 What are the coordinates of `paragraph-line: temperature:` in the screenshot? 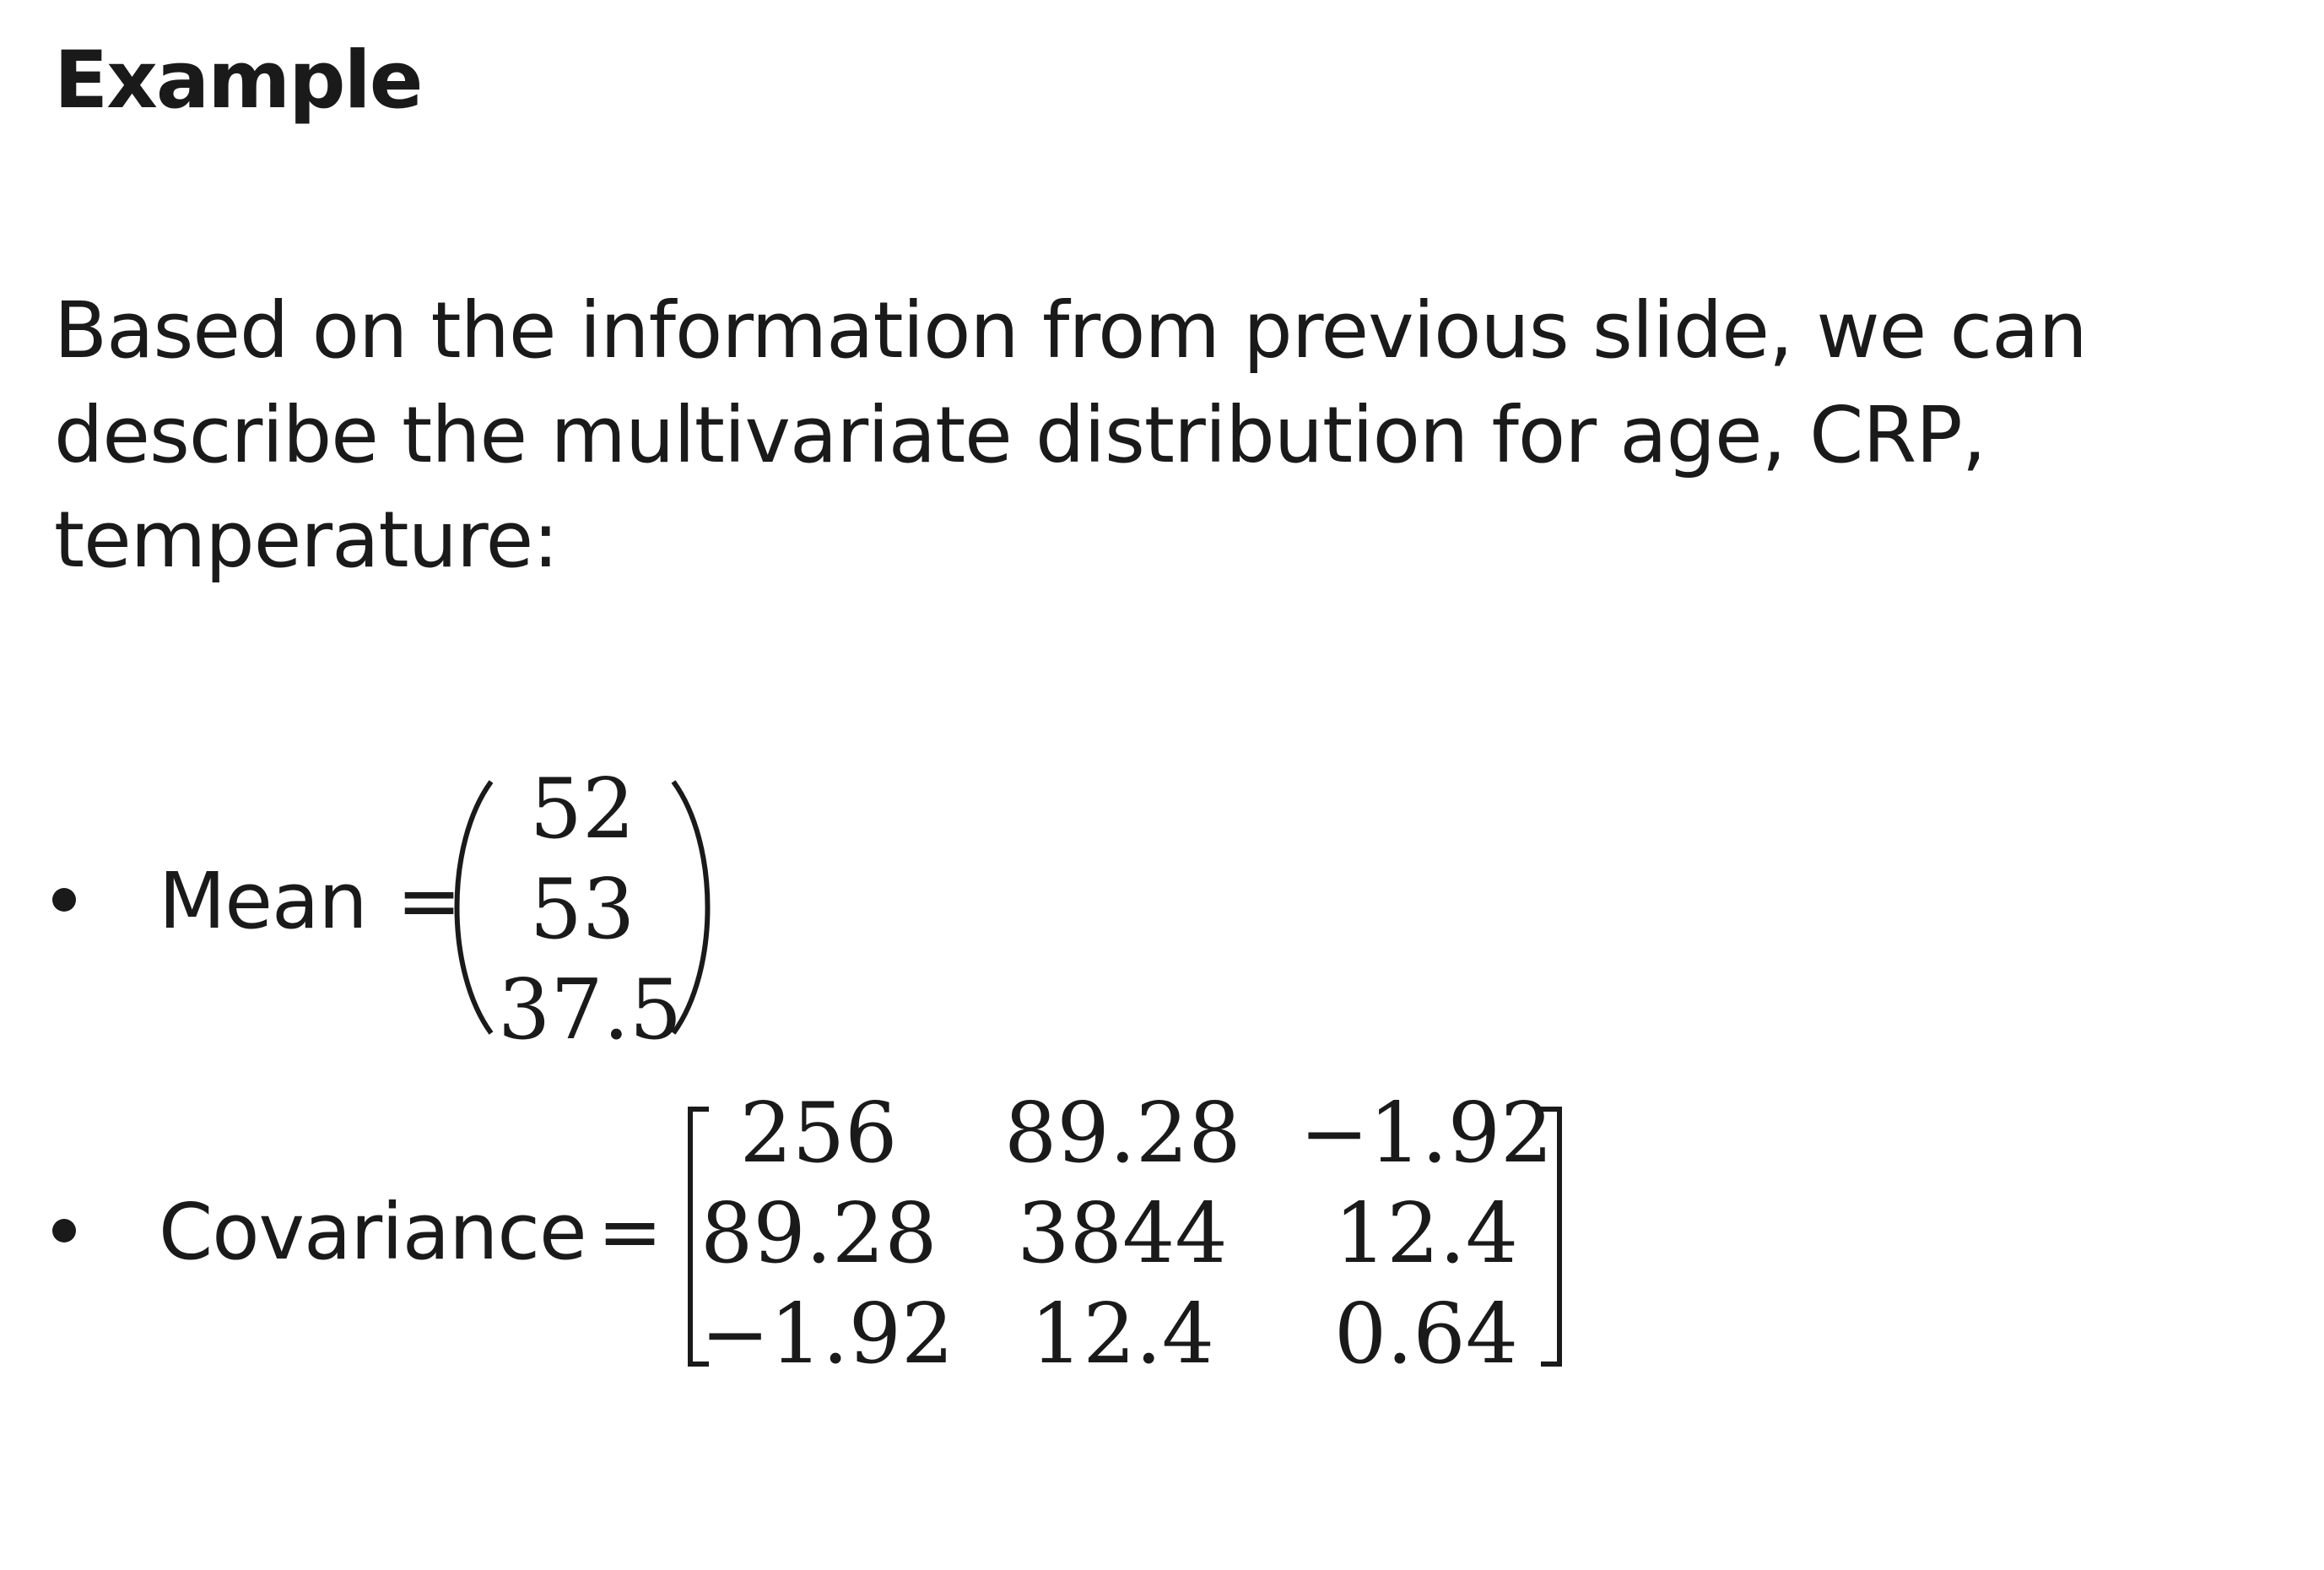 It's located at (306, 540).